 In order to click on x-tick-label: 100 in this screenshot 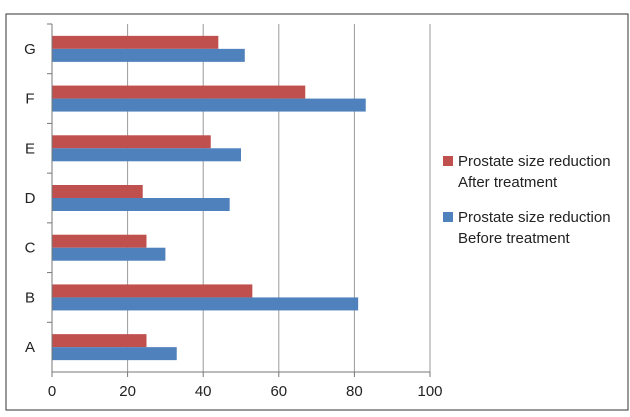, I will do `click(429, 391)`.